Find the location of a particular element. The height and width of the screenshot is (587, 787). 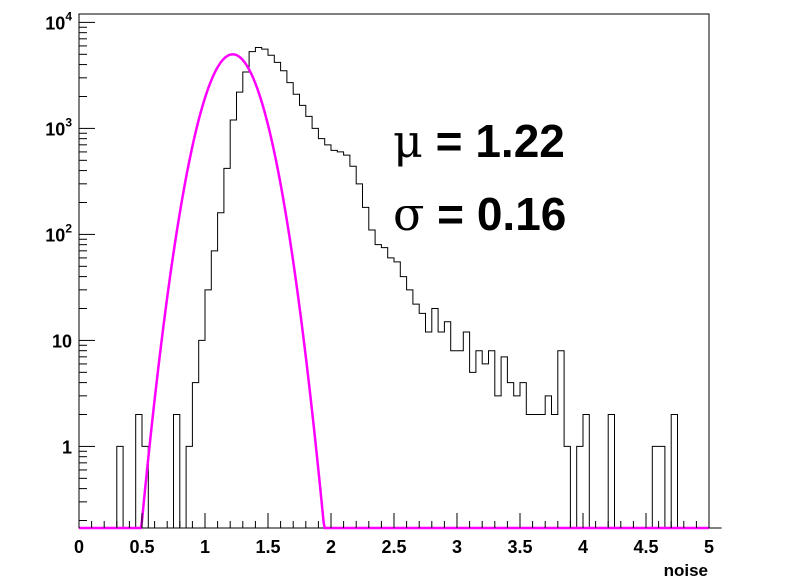

x-tick-label: 0.5 is located at coordinates (141, 547).